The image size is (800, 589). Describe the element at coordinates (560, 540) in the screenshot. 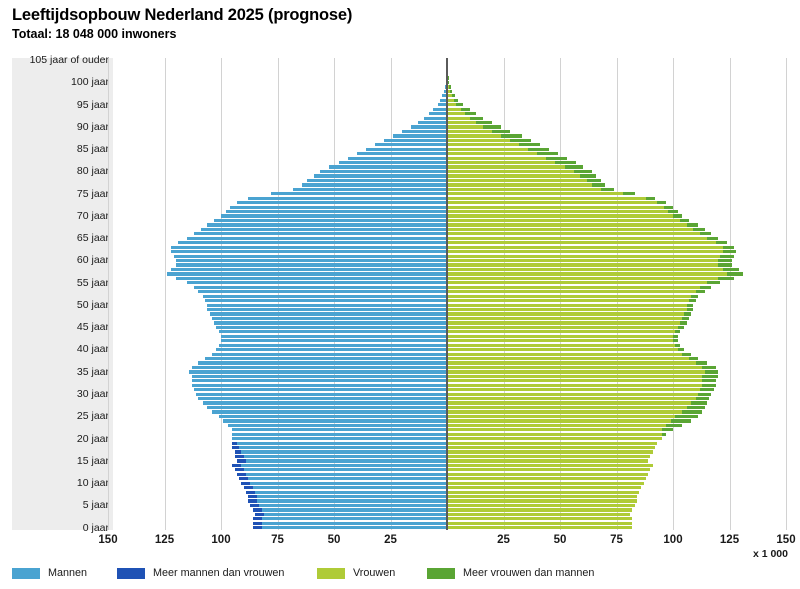

I see `x-axis-tick-label: 50` at that location.